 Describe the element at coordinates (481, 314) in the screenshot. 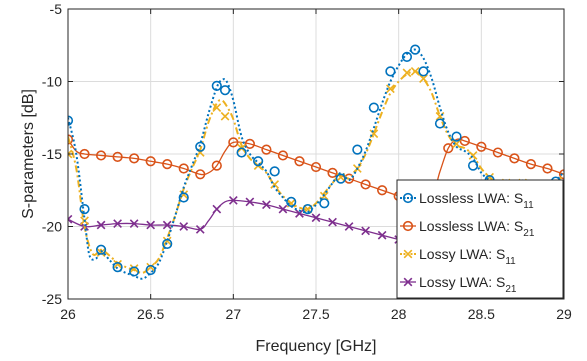

I see `x-tick-label: 28.5` at that location.